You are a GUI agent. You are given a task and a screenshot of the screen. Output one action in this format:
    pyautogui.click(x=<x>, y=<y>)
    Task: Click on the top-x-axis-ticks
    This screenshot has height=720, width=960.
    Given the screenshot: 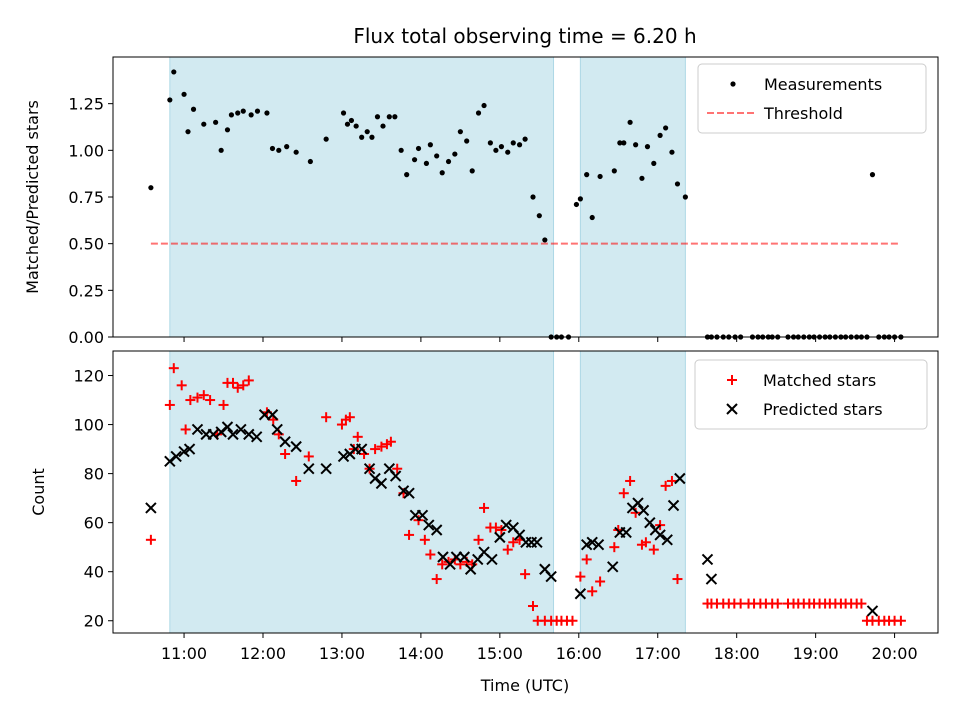 What is the action you would take?
    pyautogui.click(x=539, y=339)
    